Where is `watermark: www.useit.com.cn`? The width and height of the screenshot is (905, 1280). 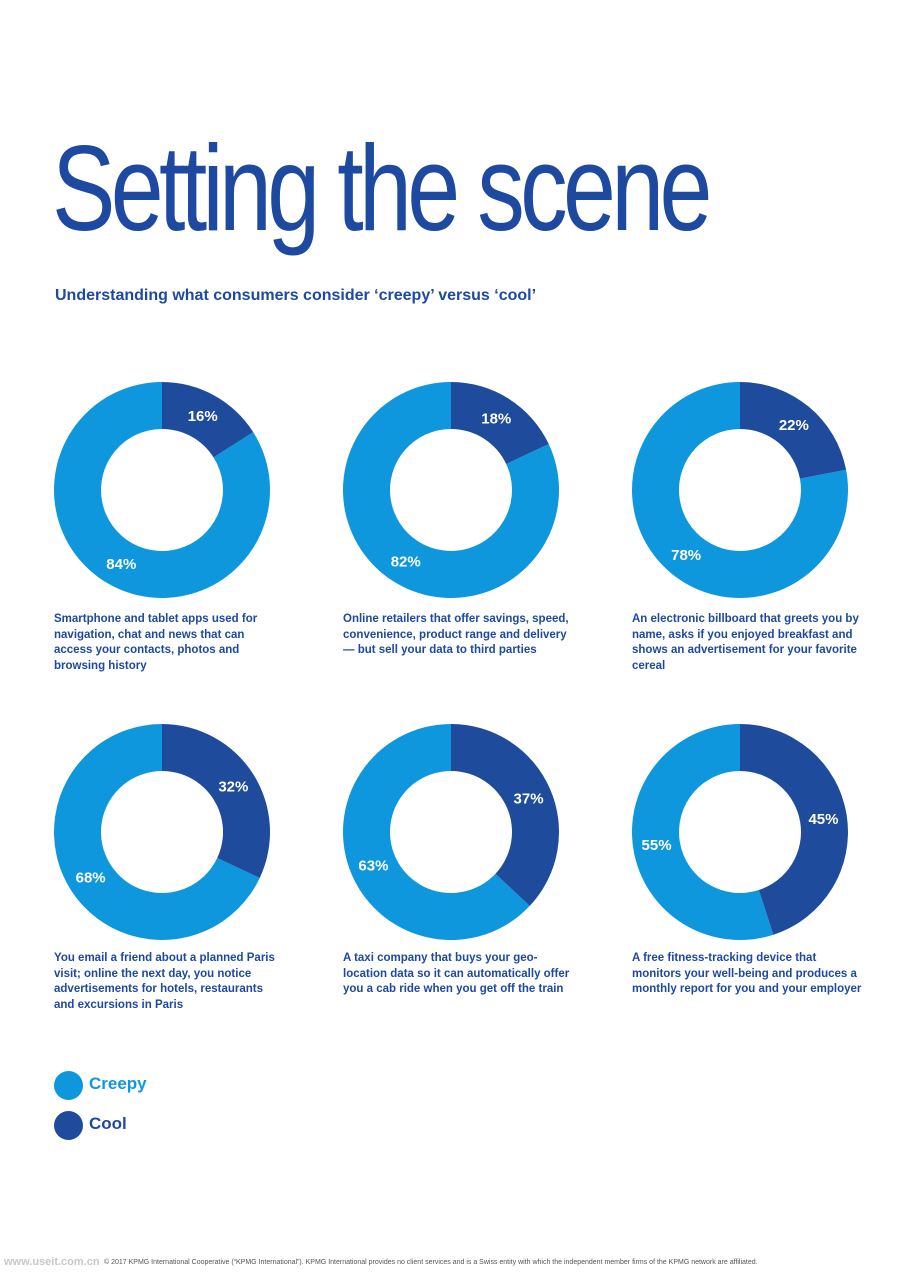 watermark: www.useit.com.cn is located at coordinates (52, 1262).